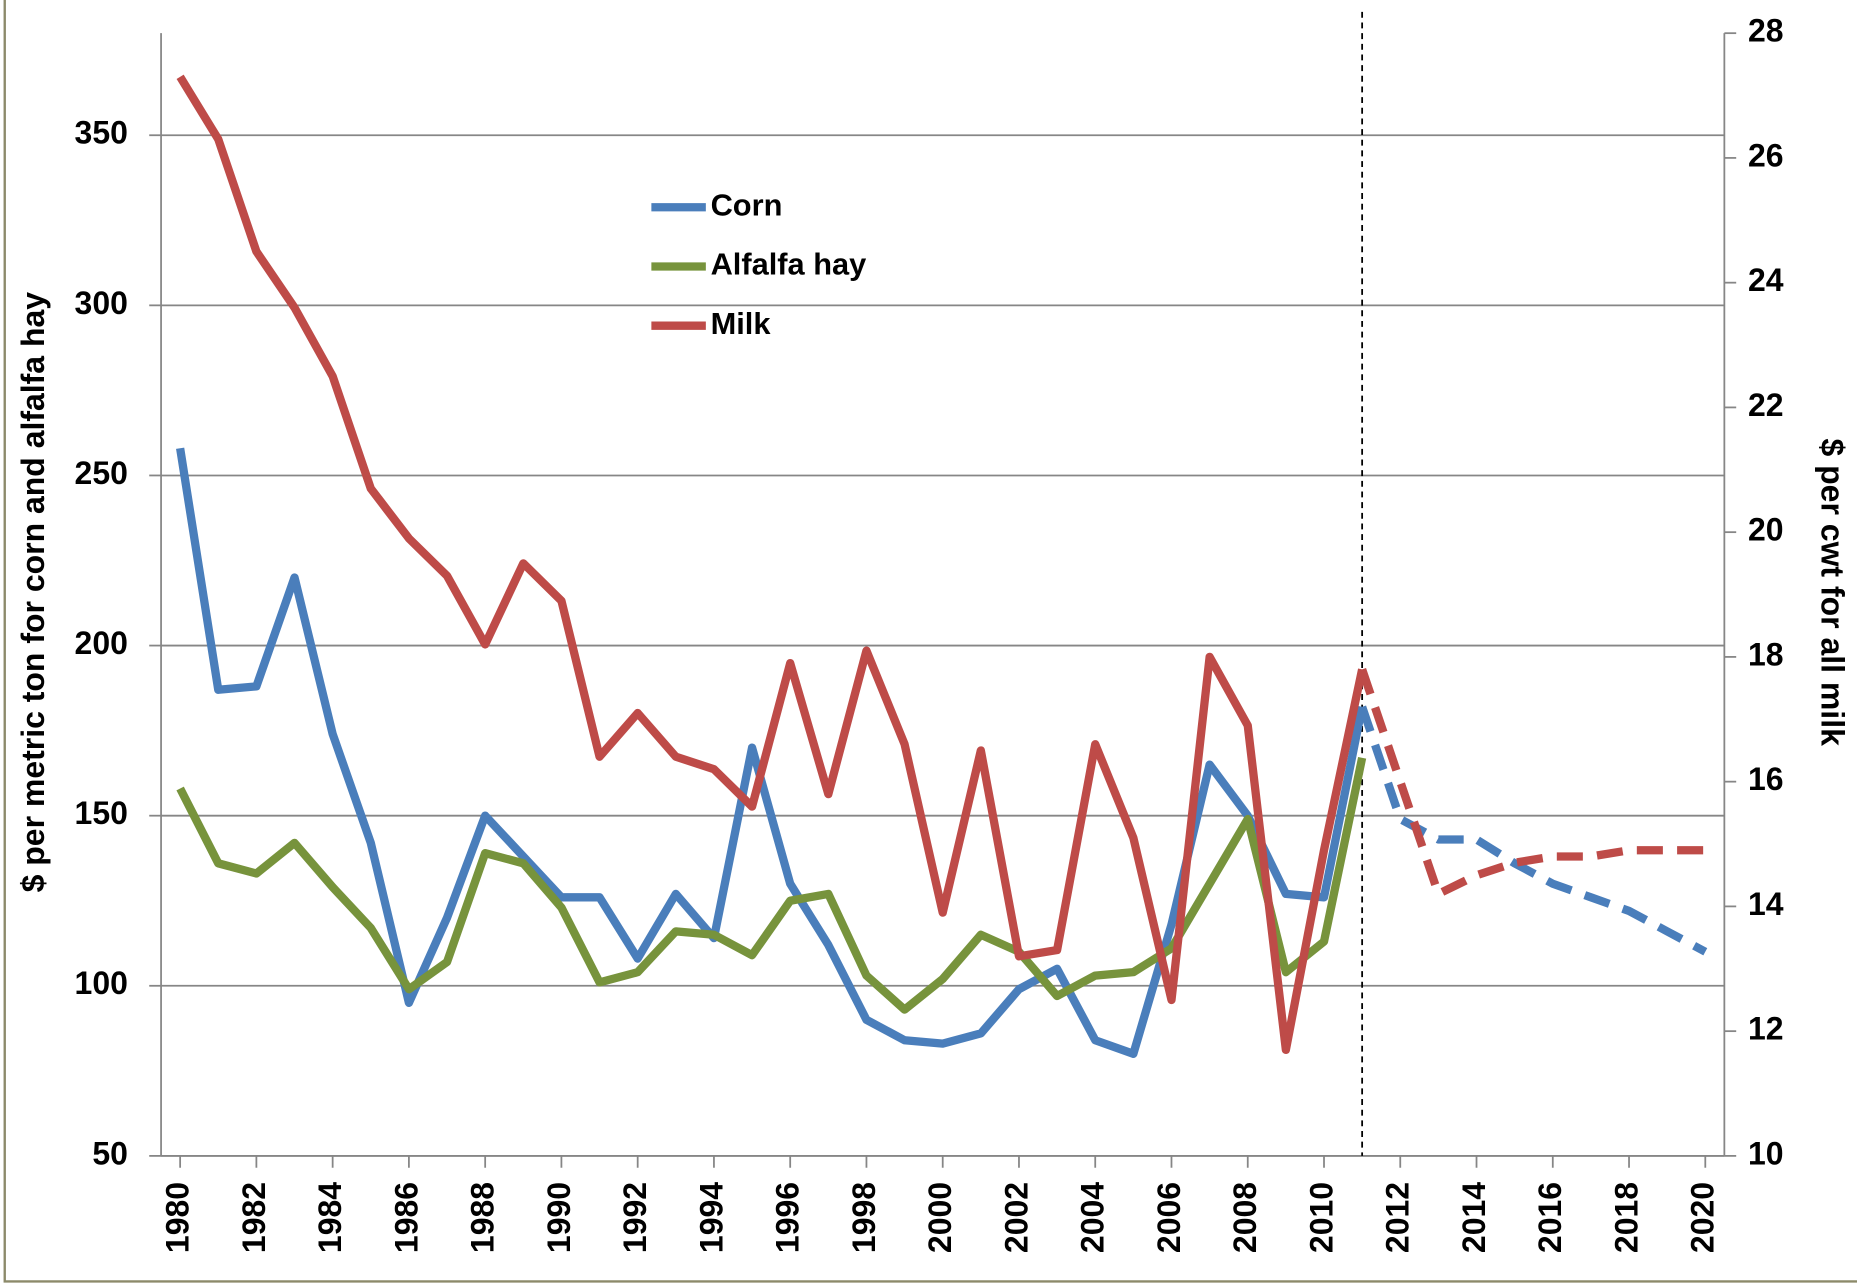 This screenshot has height=1285, width=1857. What do you see at coordinates (1766, 1029) in the screenshot?
I see `y2-tick-label: 12` at bounding box center [1766, 1029].